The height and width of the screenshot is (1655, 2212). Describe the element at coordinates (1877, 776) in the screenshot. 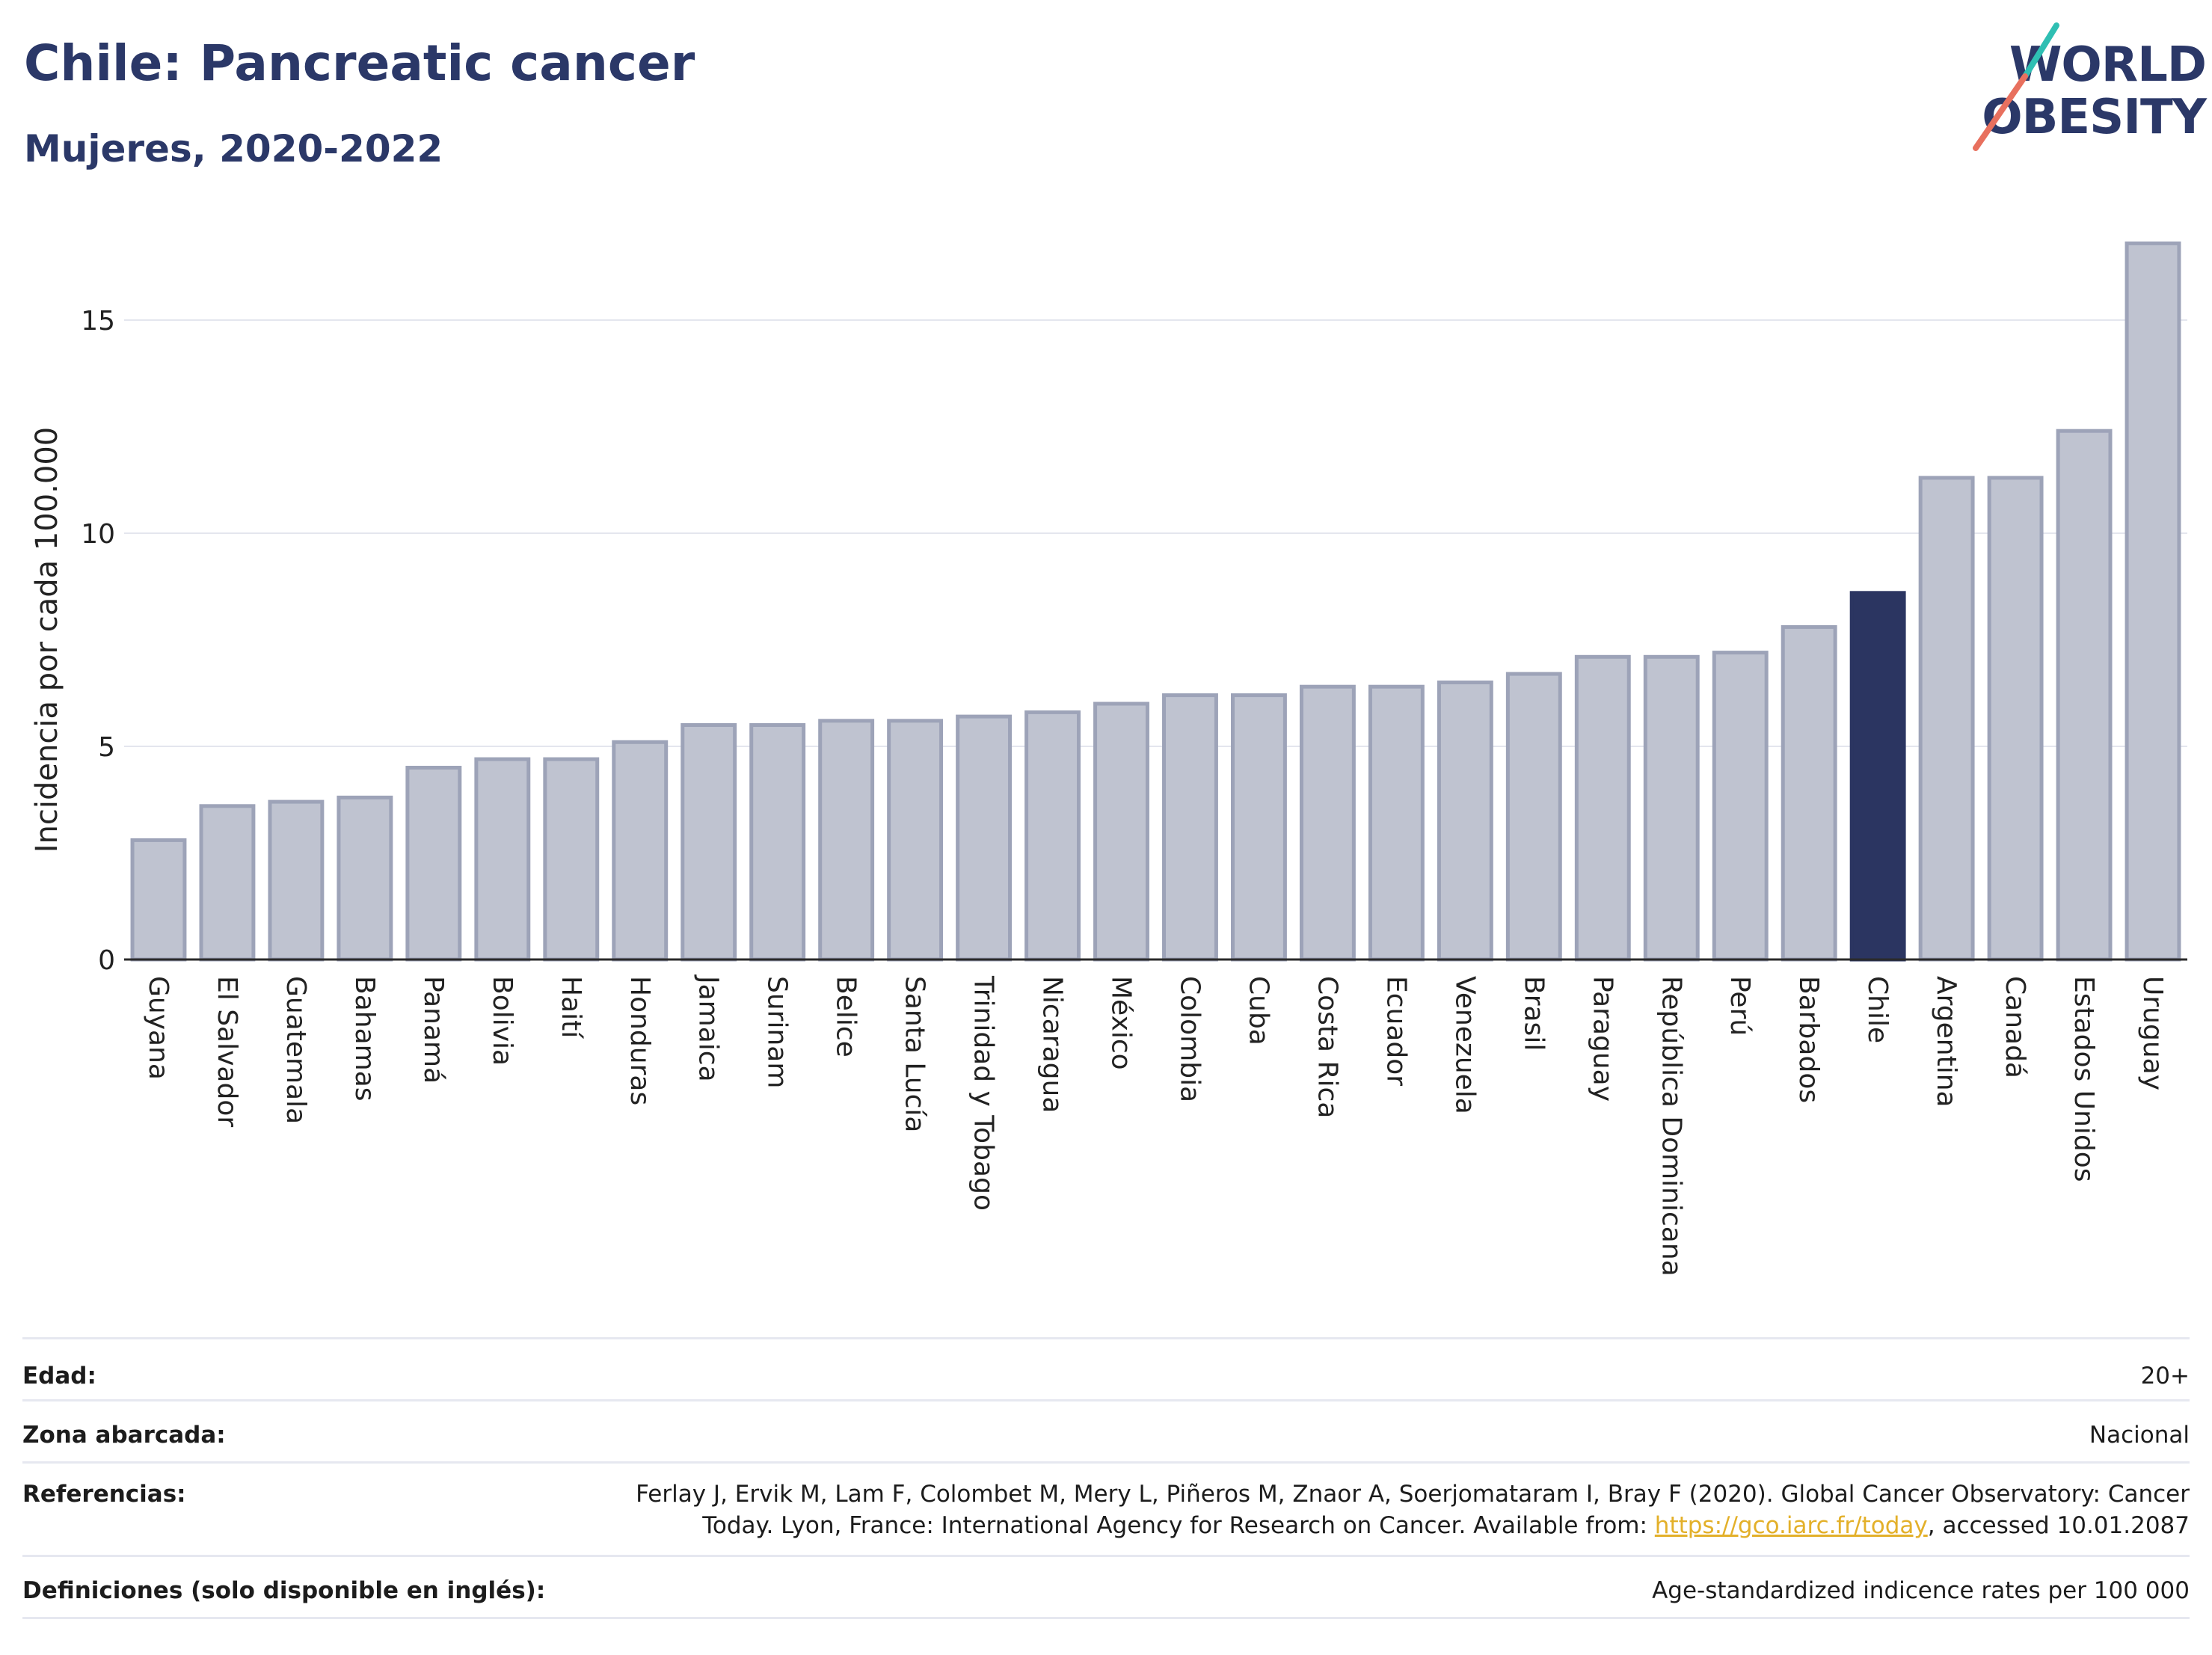

I see `bar-chile` at that location.